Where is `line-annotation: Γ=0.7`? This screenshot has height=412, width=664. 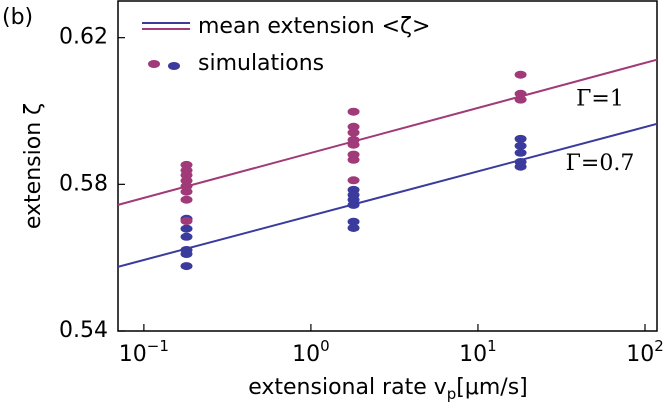 line-annotation: Γ=0.7 is located at coordinates (600, 163).